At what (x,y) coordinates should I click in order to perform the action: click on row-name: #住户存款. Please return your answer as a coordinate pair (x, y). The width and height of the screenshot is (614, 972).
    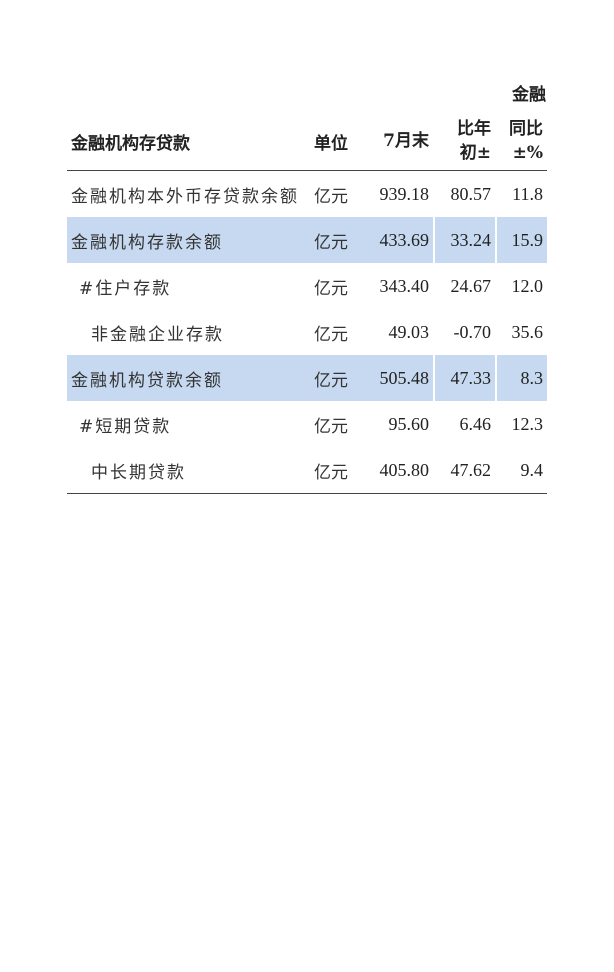
    Looking at the image, I should click on (125, 288).